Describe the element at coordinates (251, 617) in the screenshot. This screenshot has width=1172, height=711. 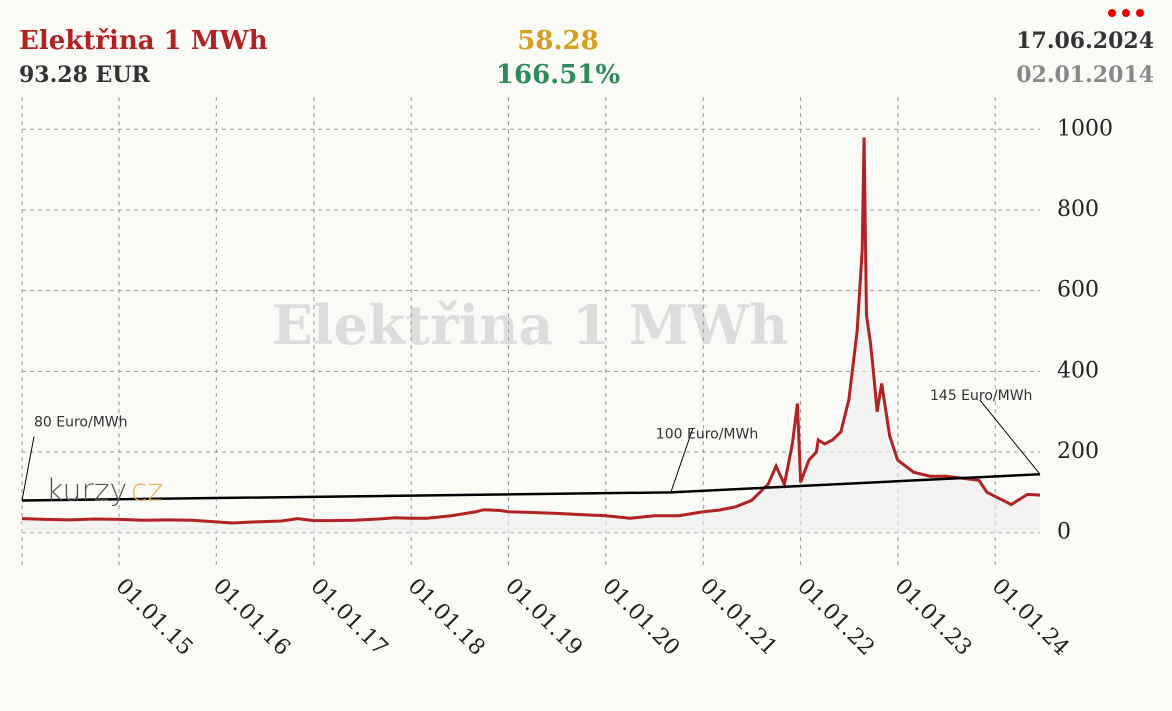
I see `x-tick-label: 01.01.16` at that location.